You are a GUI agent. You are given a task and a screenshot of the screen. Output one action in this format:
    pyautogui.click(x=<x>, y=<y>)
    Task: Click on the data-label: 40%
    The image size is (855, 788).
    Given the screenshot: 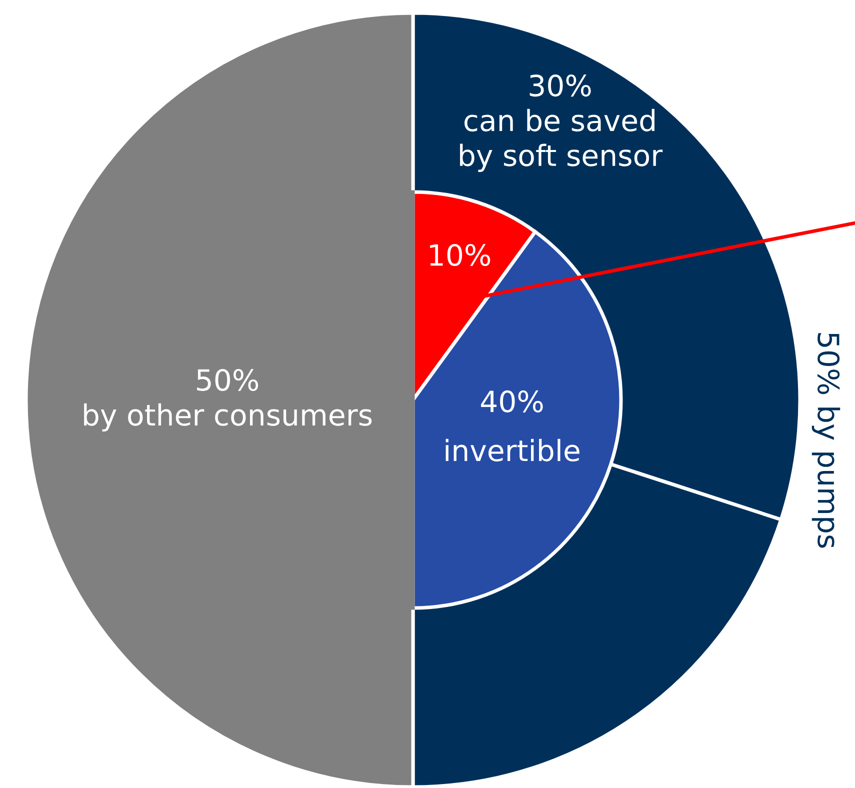 What is the action you would take?
    pyautogui.click(x=512, y=401)
    